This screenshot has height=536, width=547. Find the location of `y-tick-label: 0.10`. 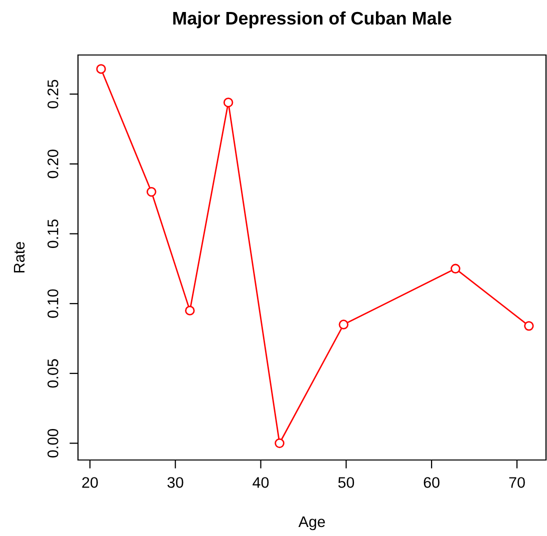

y-tick-label: 0.10 is located at coordinates (52, 303).